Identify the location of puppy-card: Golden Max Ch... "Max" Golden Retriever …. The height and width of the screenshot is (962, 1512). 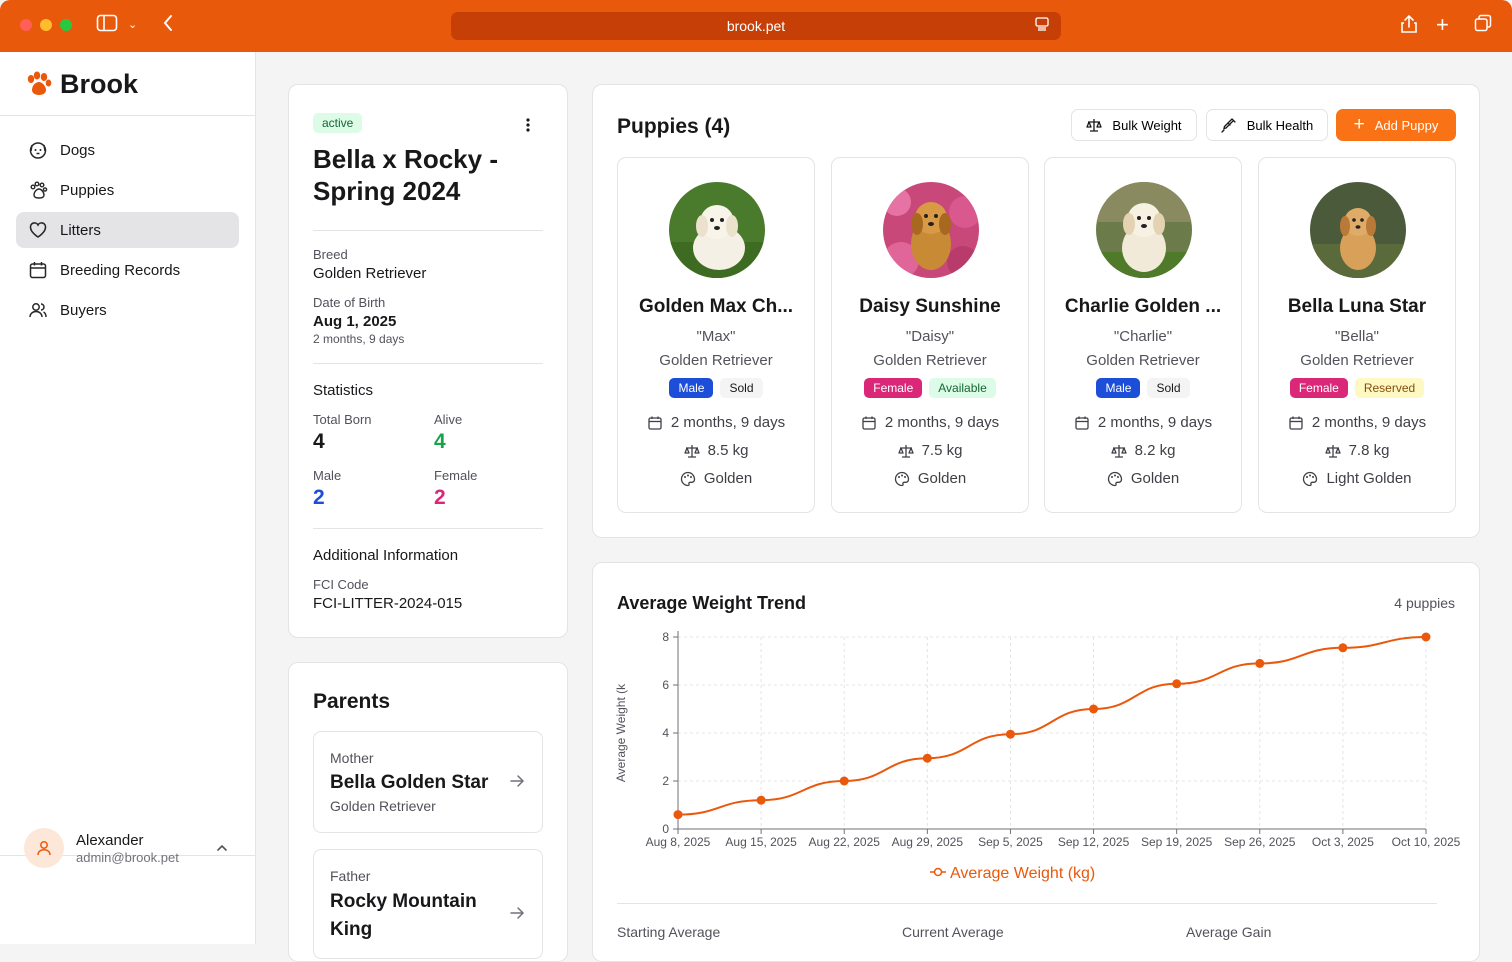
(716, 335).